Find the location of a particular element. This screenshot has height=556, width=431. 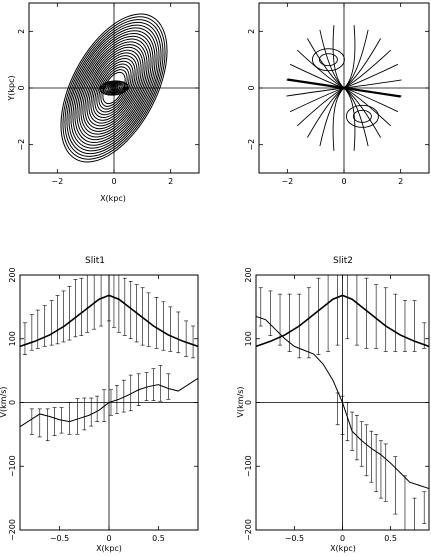

panel-slit1-ylabel: V(km/s) is located at coordinates (4, 401).